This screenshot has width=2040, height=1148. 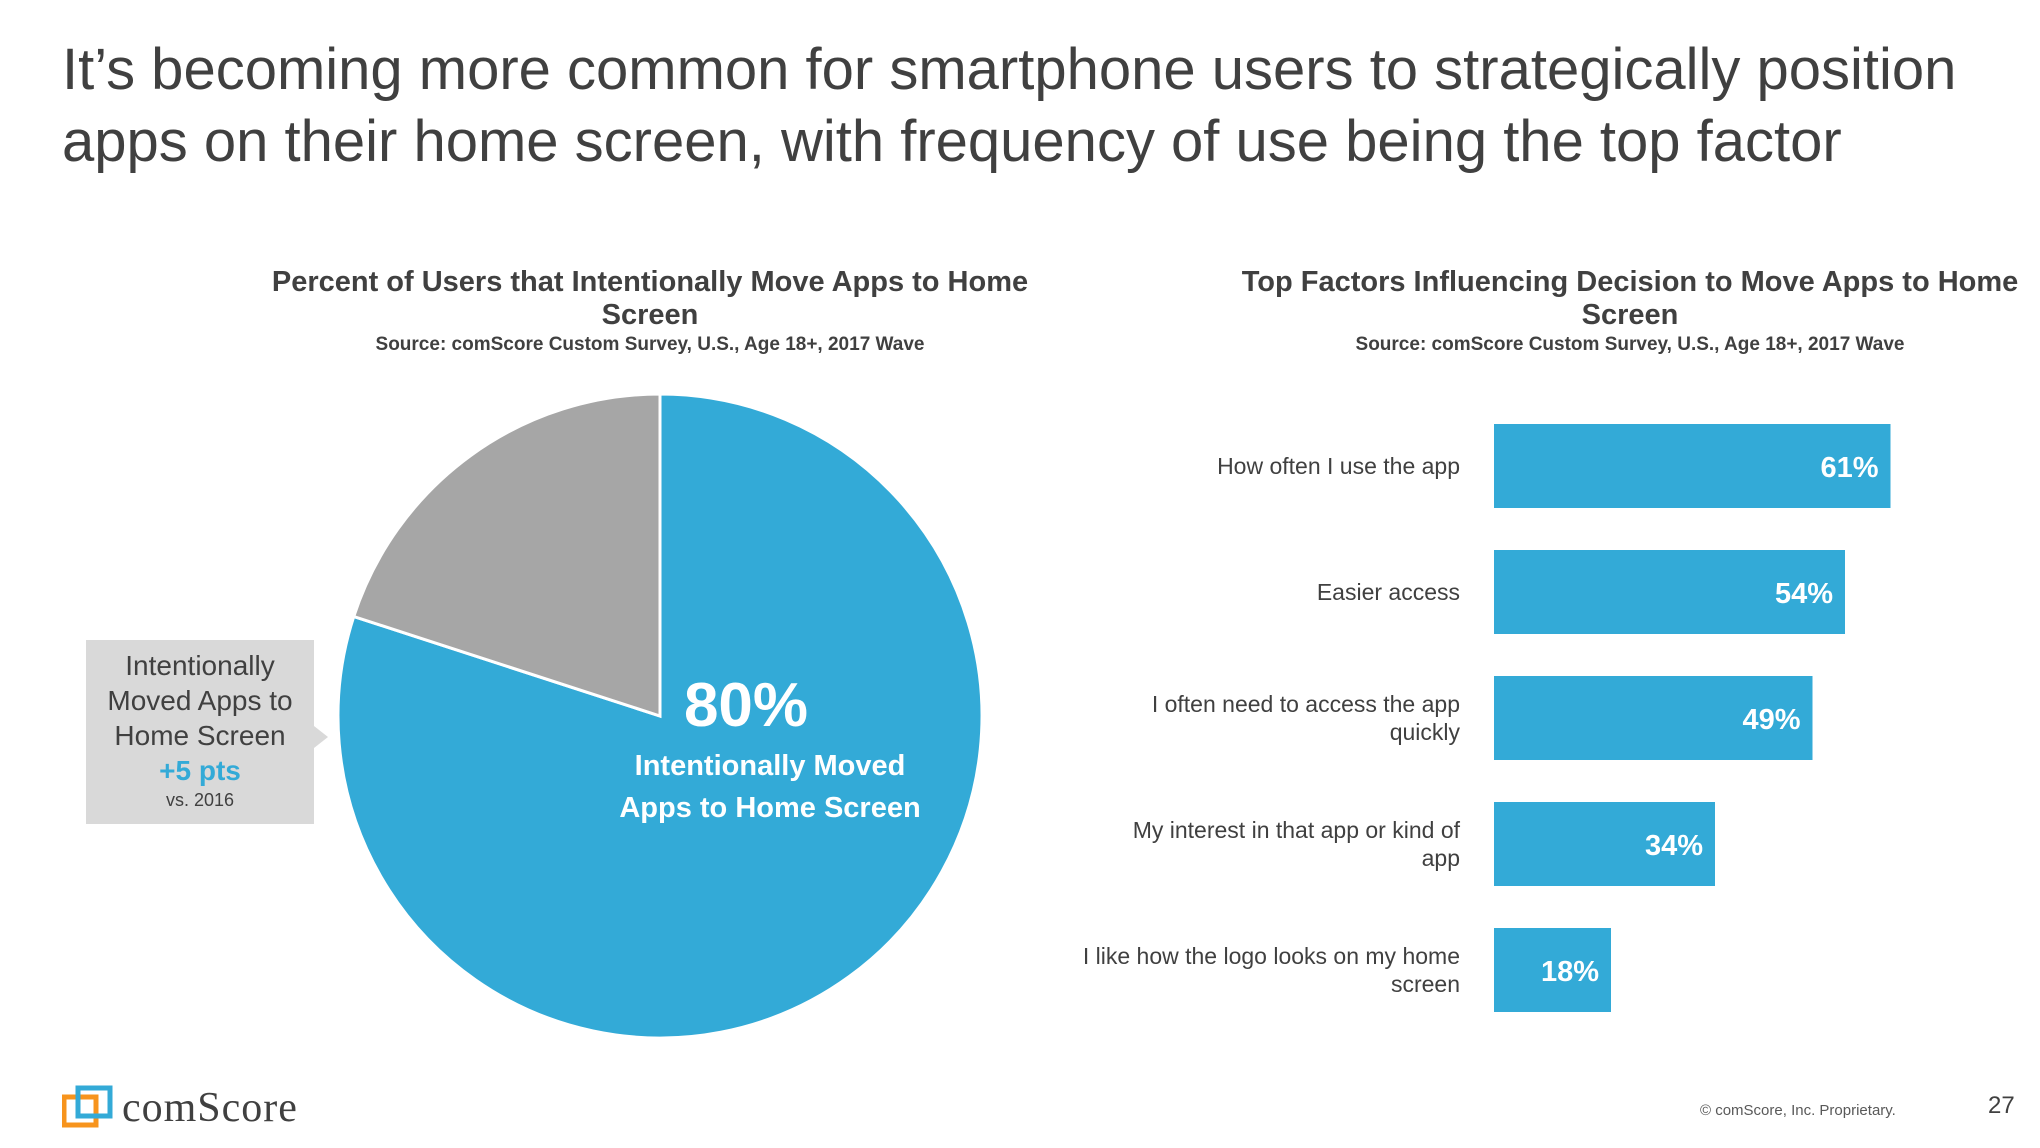 What do you see at coordinates (1798, 1110) in the screenshot?
I see `copyright-notice: © comScore, Inc. Proprietary.` at bounding box center [1798, 1110].